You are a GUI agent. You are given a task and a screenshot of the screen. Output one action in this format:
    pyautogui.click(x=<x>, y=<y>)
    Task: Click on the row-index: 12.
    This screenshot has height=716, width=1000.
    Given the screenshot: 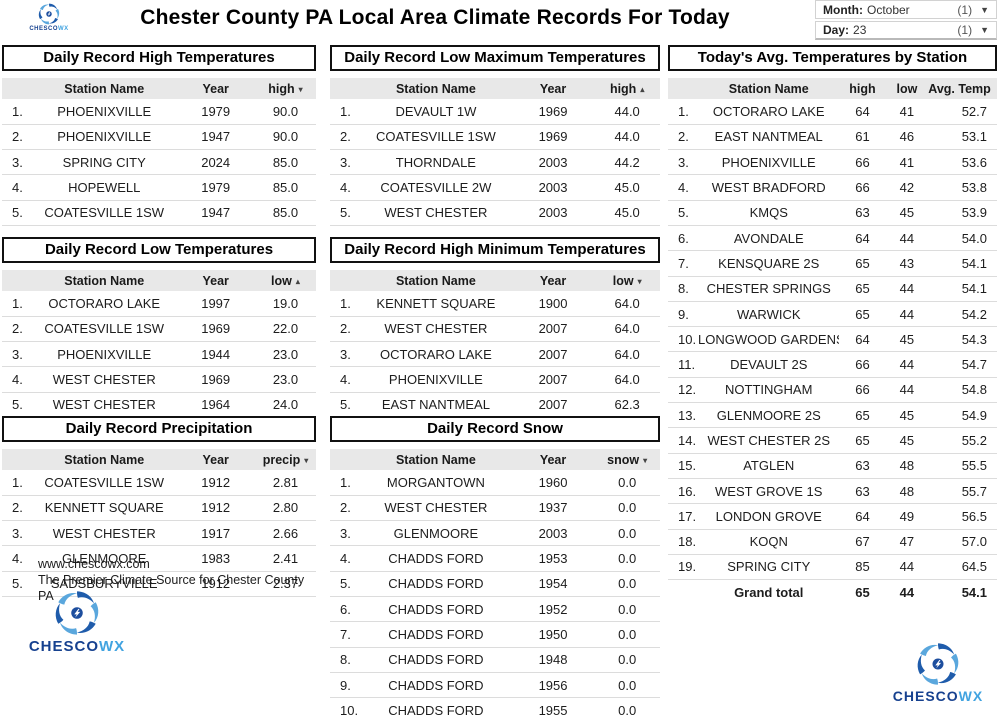 What is the action you would take?
    pyautogui.click(x=683, y=390)
    